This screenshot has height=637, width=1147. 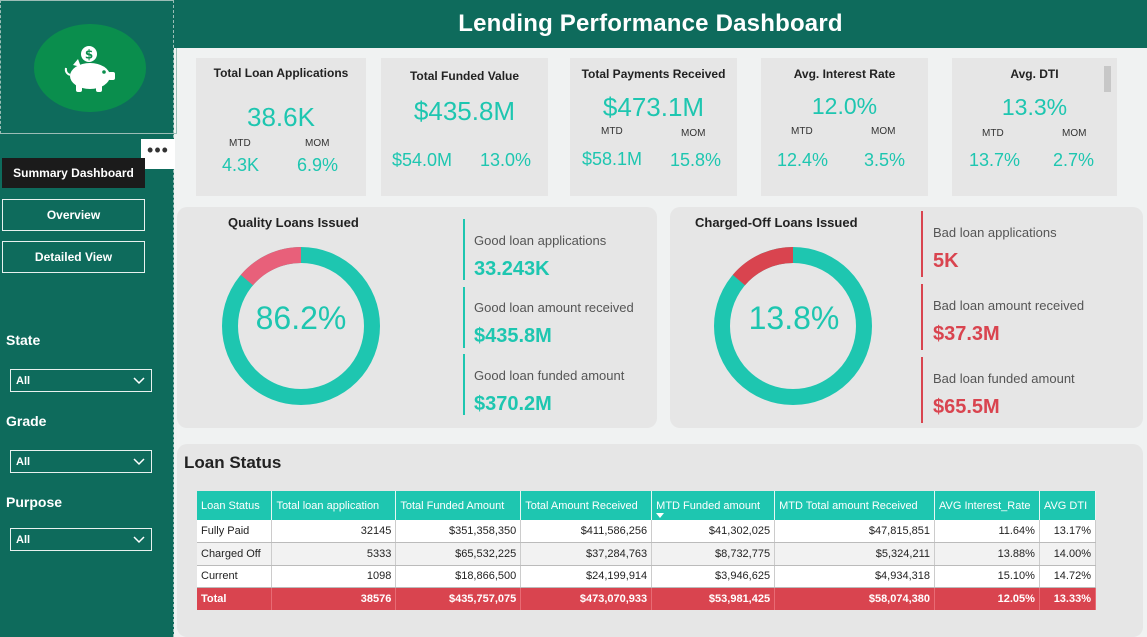 I want to click on kpi-title: Total Payments Received, so click(x=653, y=74).